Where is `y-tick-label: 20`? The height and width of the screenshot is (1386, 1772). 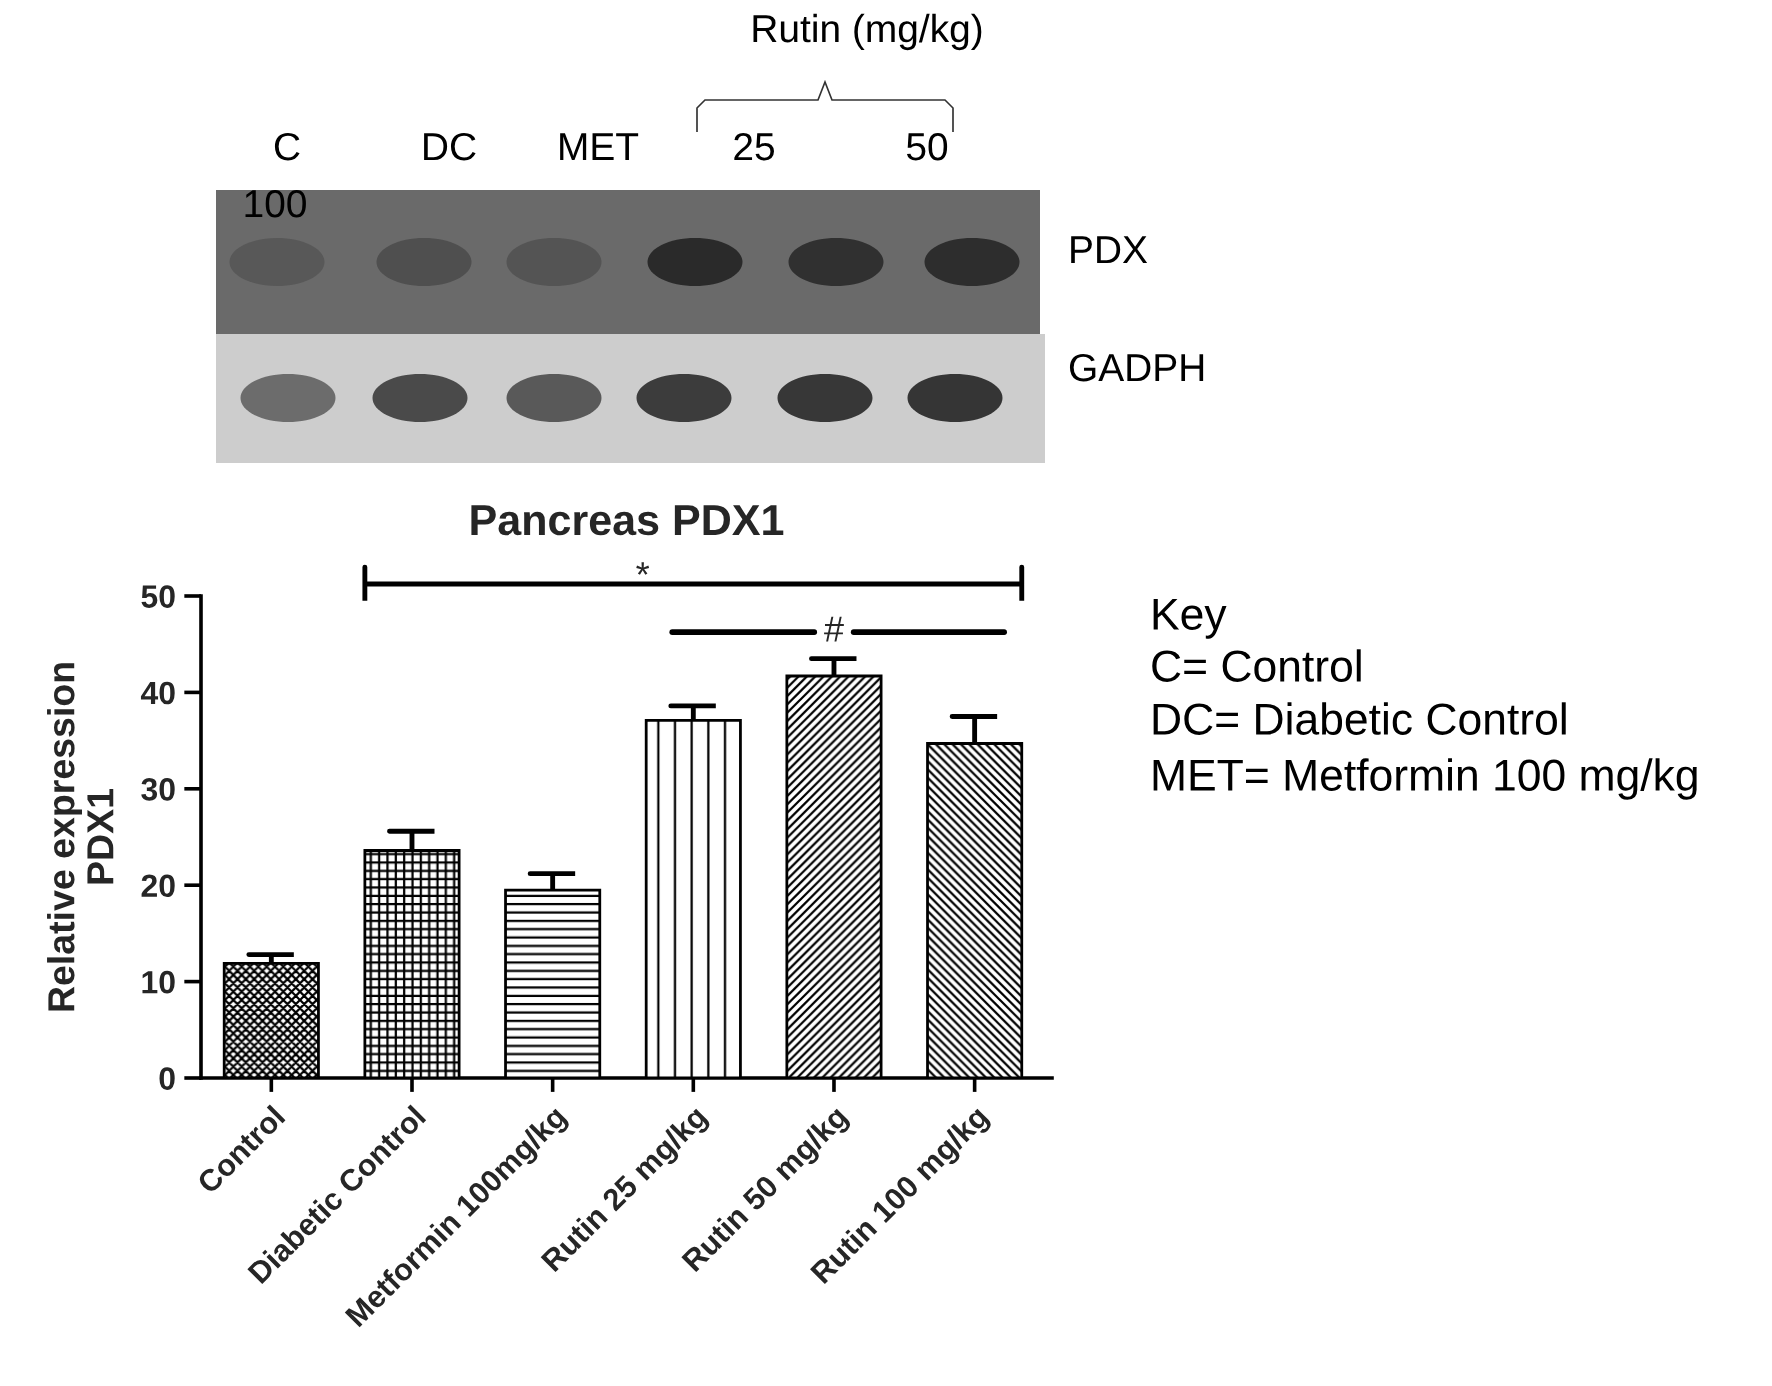 y-tick-label: 20 is located at coordinates (158, 886).